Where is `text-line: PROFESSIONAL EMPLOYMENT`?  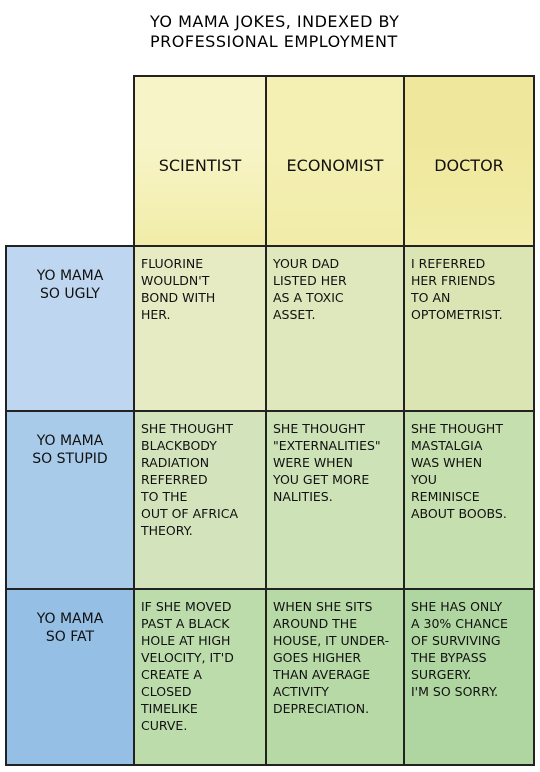 text-line: PROFESSIONAL EMPLOYMENT is located at coordinates (274, 41).